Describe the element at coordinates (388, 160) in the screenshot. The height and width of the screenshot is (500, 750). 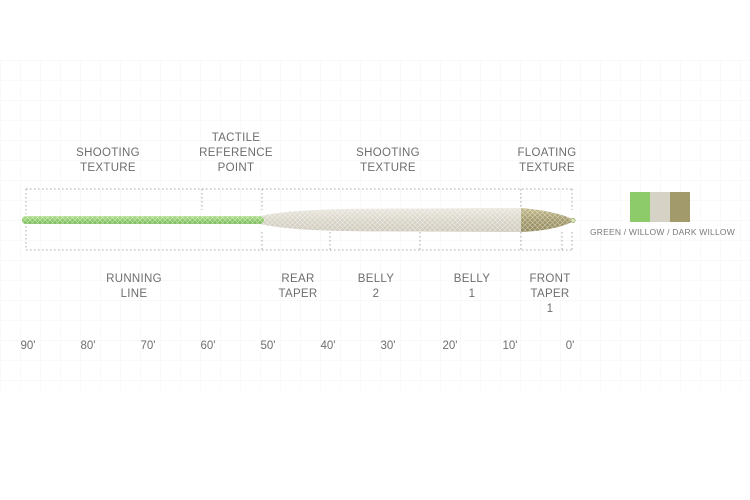
I see `label-shooting-texture-right: SHOOTING TEXTURE` at that location.